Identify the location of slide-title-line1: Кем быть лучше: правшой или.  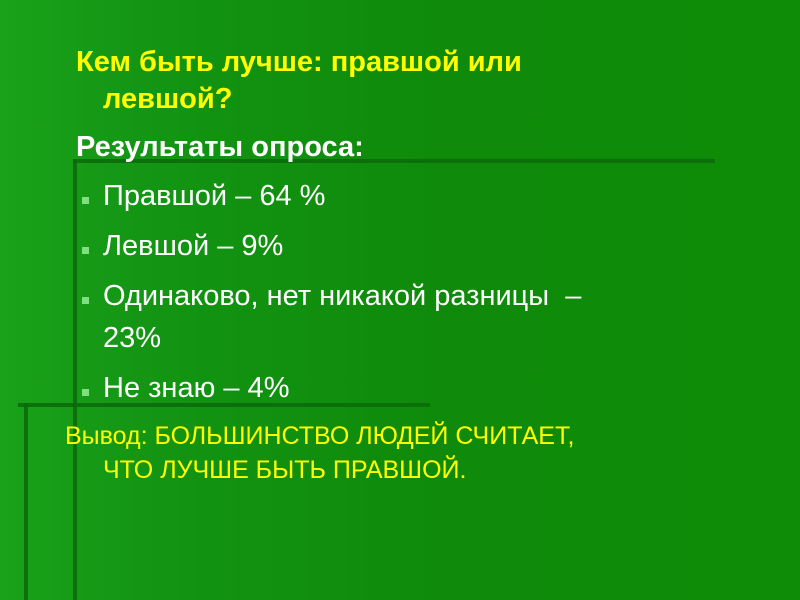
(299, 62).